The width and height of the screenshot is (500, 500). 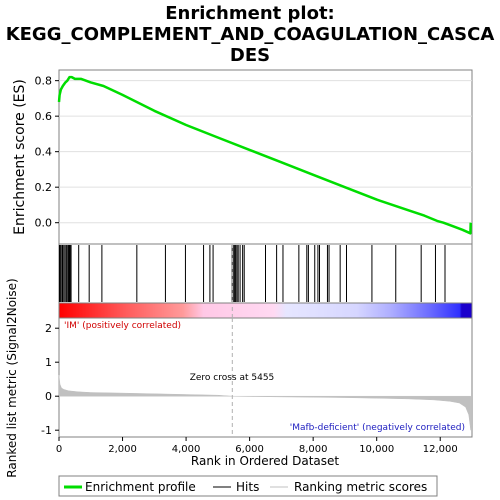 I want to click on x-tick-label: 8,000, so click(x=313, y=449).